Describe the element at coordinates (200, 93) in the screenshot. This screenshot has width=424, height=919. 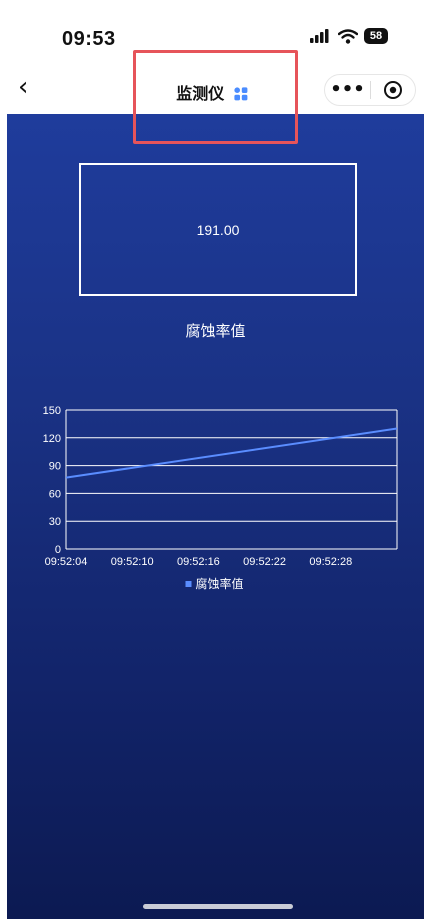
I see `page-title-text: 监测仪` at that location.